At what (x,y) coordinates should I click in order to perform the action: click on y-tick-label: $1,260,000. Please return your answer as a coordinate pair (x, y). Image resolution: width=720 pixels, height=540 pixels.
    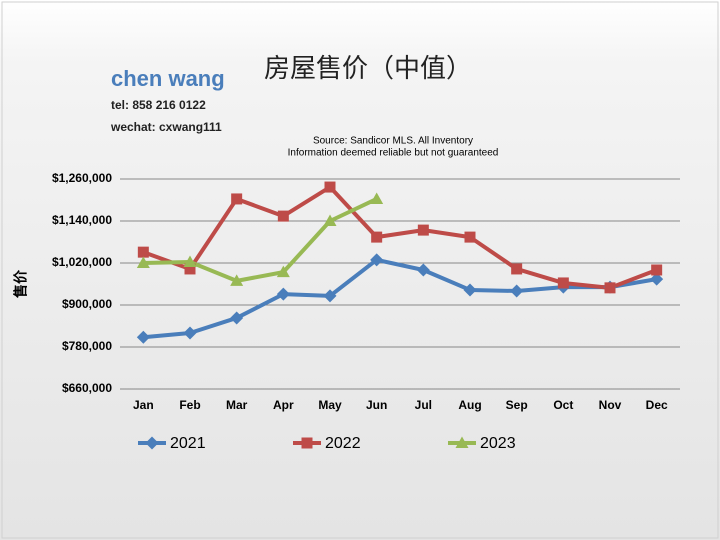
    Looking at the image, I should click on (82, 178).